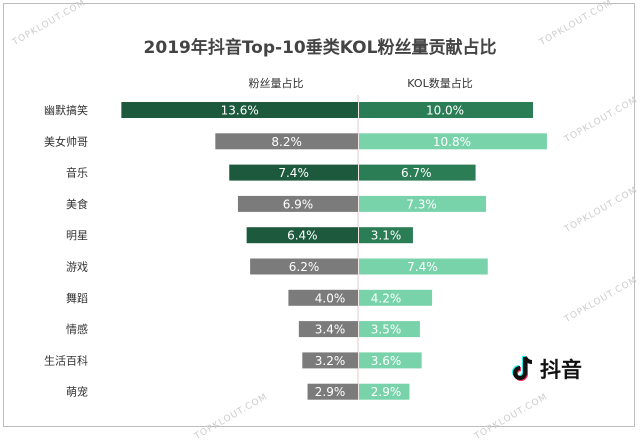 The height and width of the screenshot is (442, 640). Describe the element at coordinates (77, 235) in the screenshot. I see `category-label: 明星` at that location.